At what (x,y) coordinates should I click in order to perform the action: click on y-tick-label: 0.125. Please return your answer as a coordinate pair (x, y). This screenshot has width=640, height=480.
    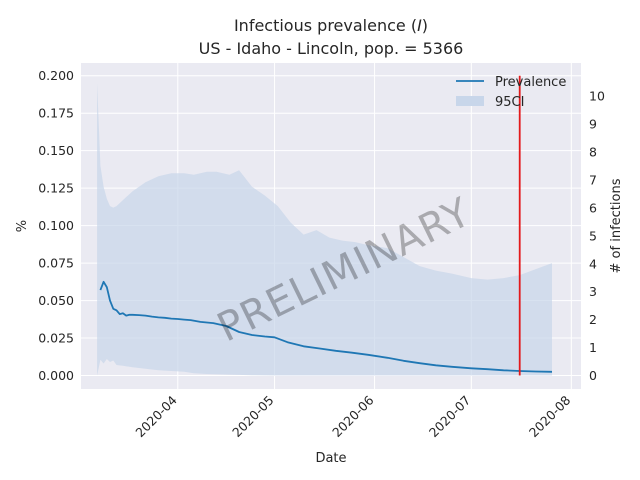
    Looking at the image, I should click on (56, 188).